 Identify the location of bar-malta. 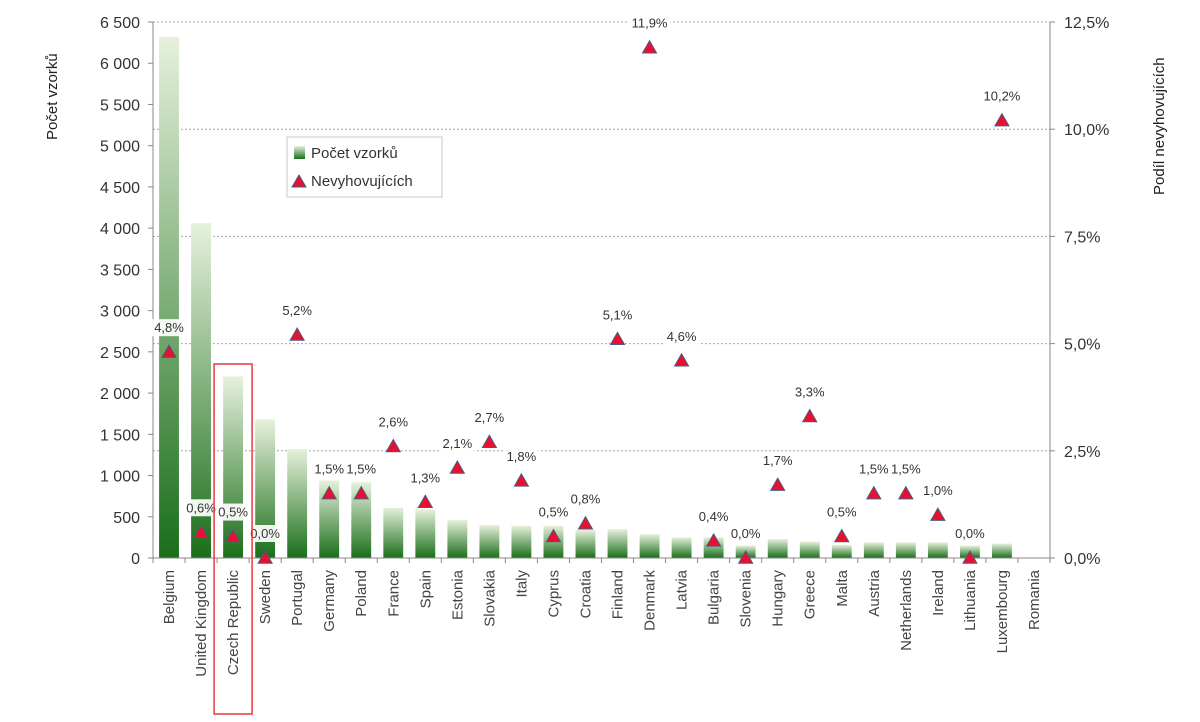
(841, 551).